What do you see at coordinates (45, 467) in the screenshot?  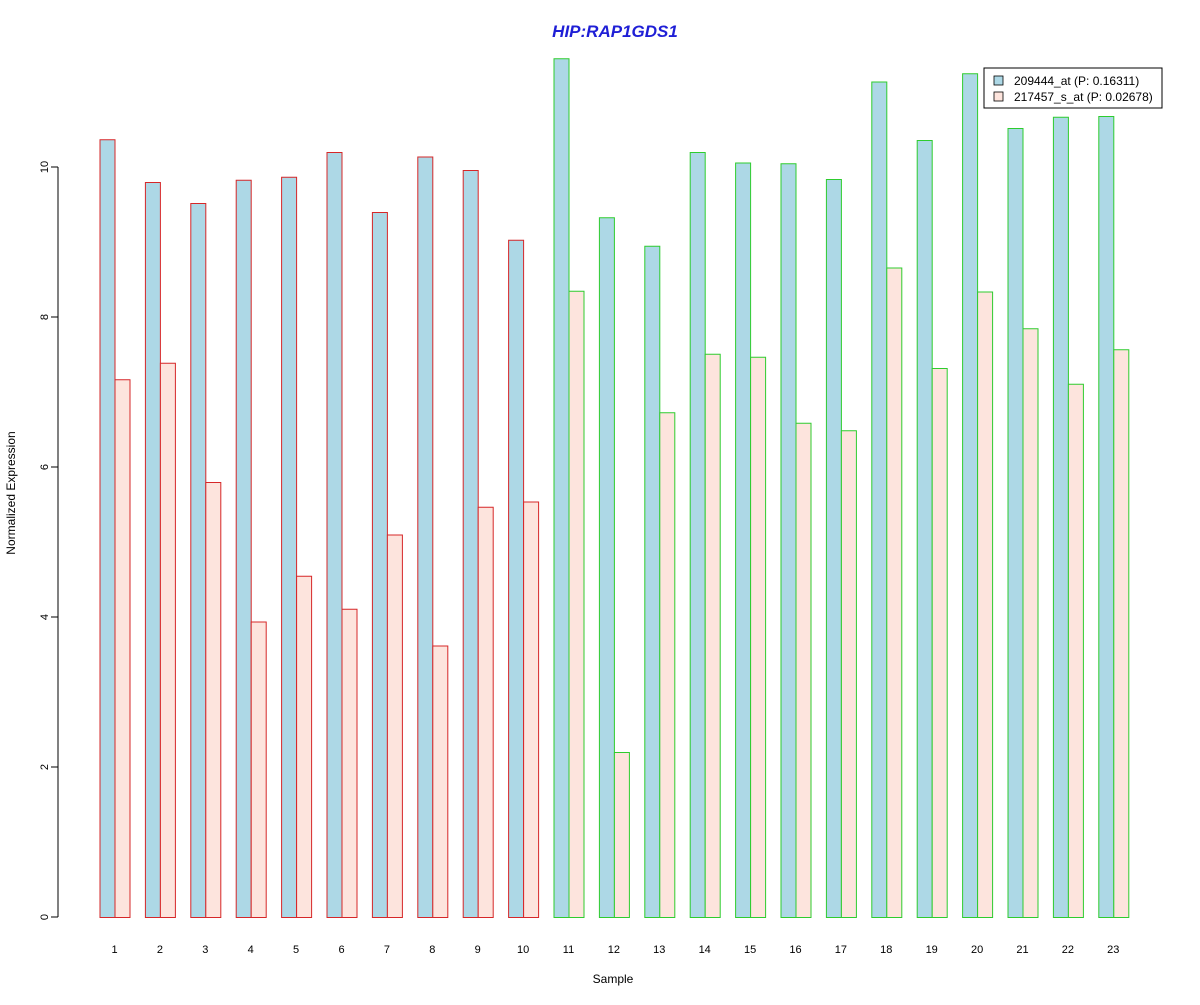 I see `y-tick-label: 6` at bounding box center [45, 467].